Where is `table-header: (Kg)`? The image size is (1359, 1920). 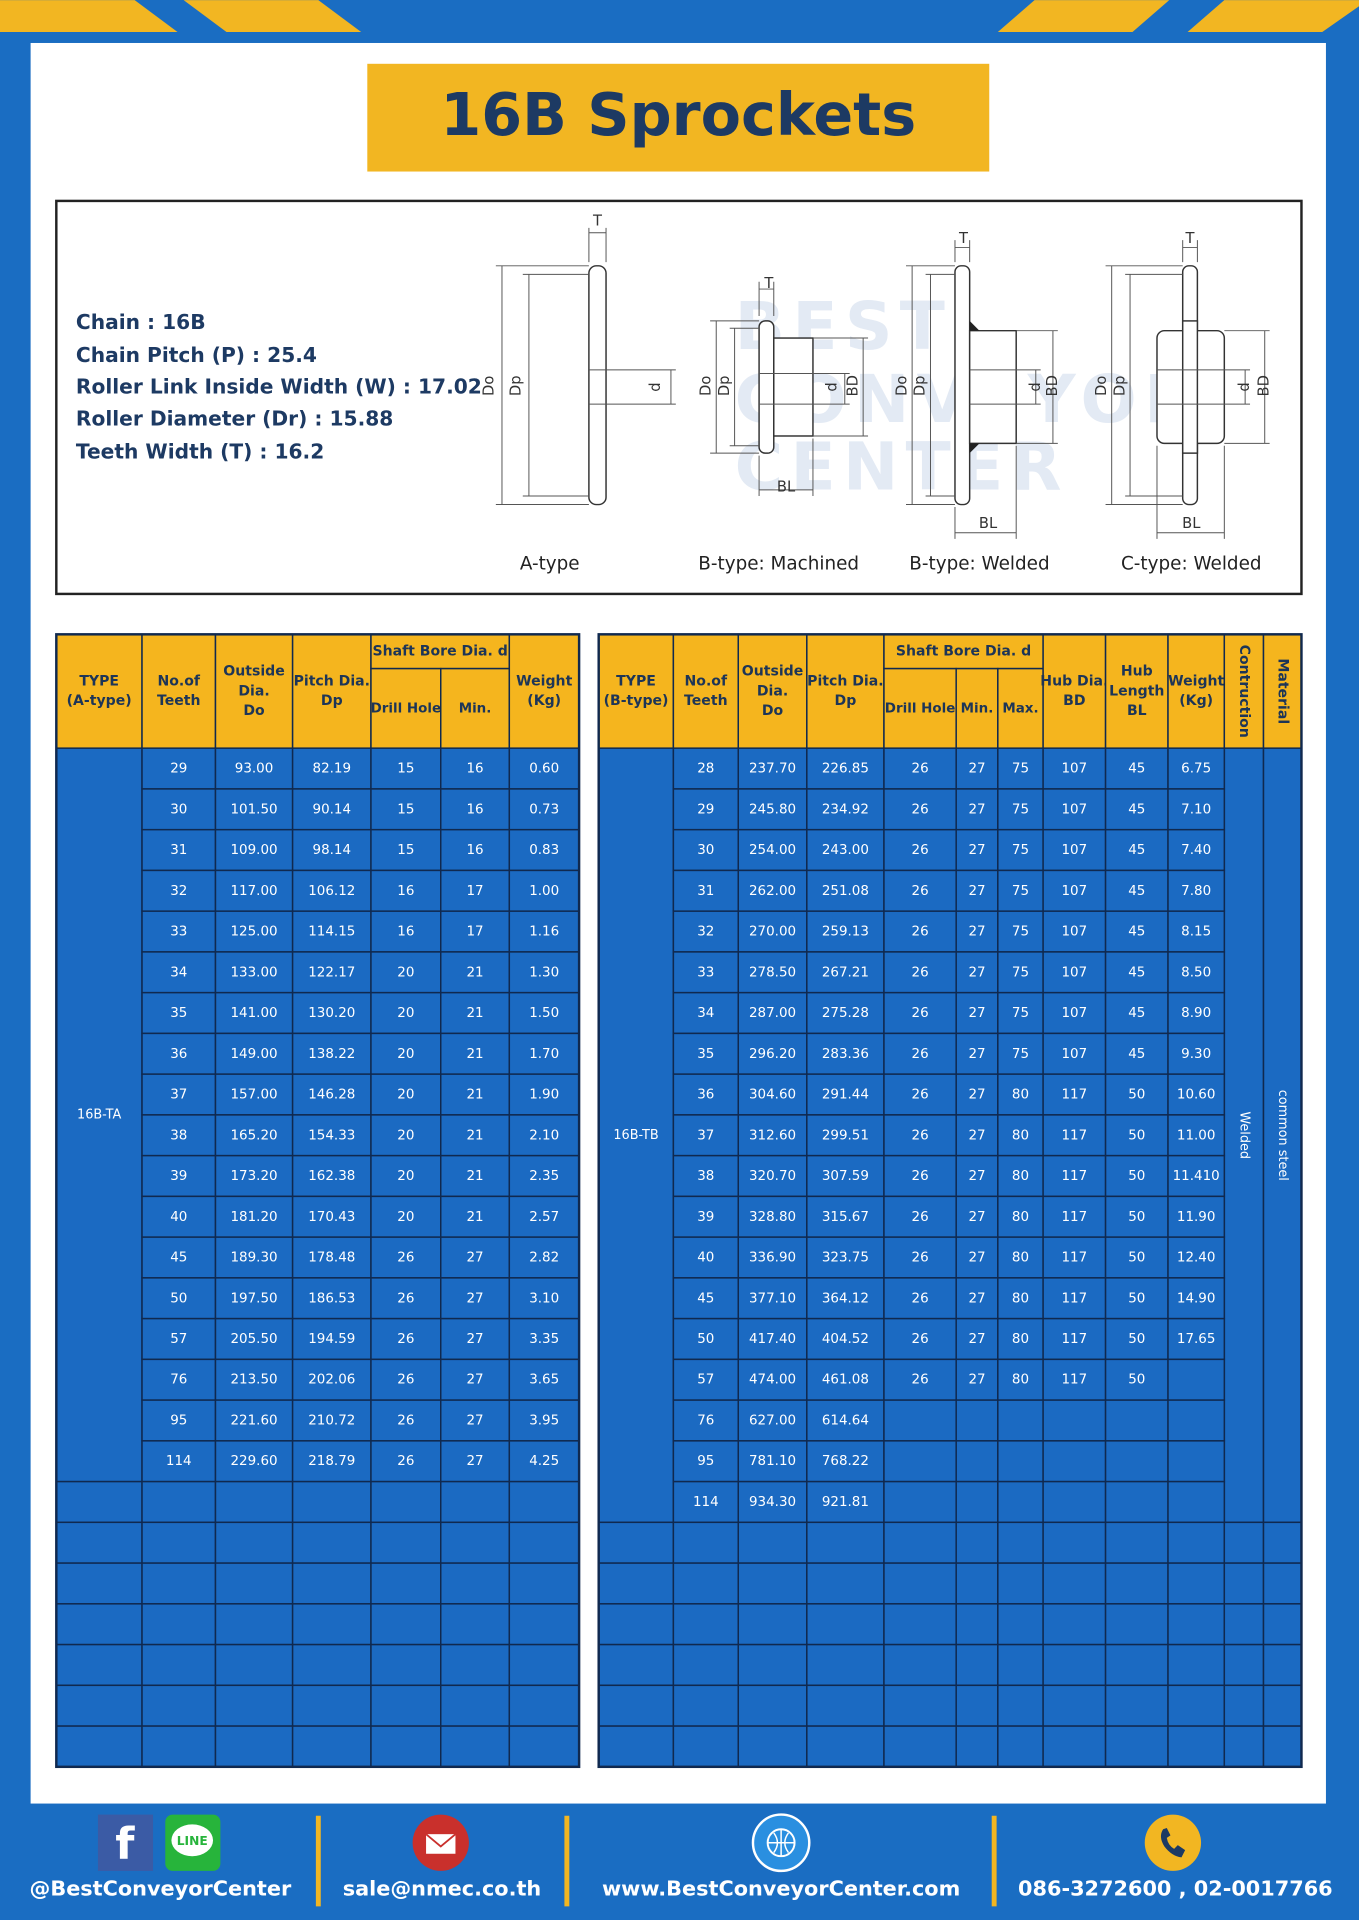
table-header: (Kg) is located at coordinates (1196, 701).